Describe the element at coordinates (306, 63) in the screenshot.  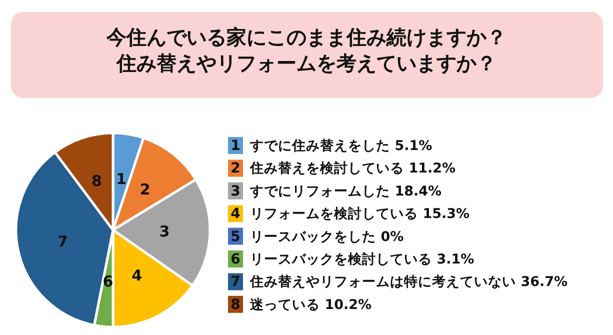
I see `chart-subtitle: 住み替えやリフォームを考えていますか？` at that location.